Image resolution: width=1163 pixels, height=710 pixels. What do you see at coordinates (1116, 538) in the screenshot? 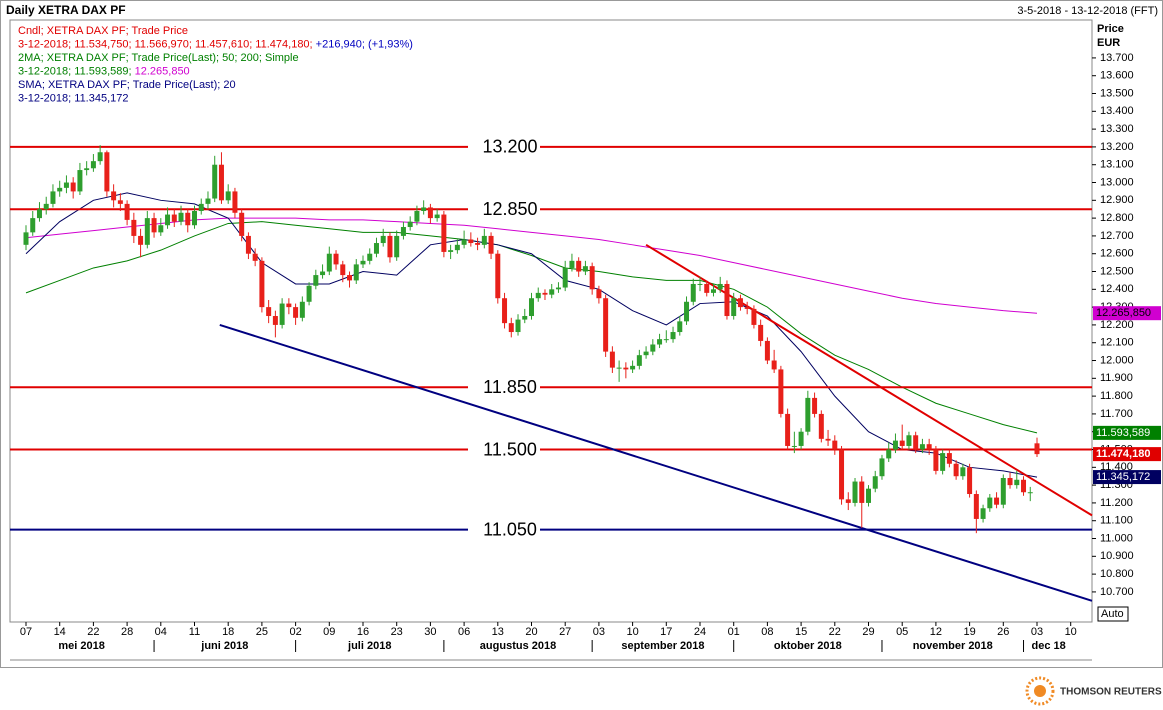
I see `y-tick-label: 11.000` at bounding box center [1116, 538].